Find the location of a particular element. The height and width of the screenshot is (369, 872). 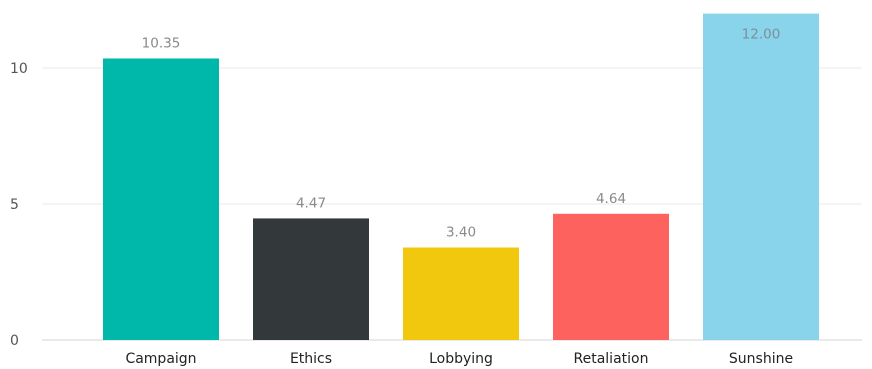

bar-lobbying is located at coordinates (461, 293).